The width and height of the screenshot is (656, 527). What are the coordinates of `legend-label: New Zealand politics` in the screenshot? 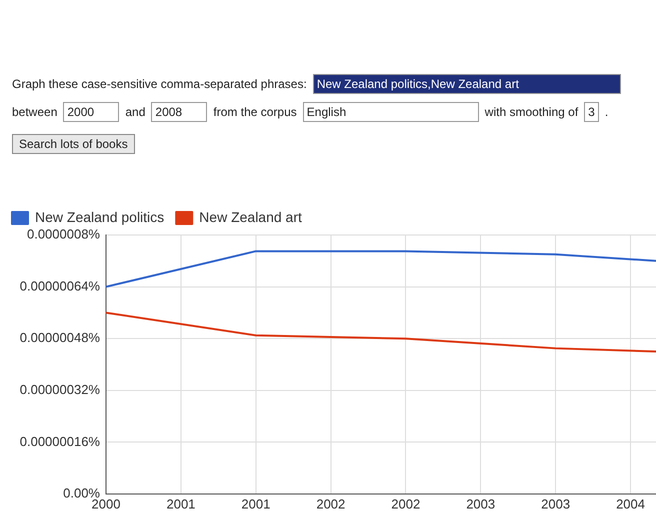 It's located at (99, 216).